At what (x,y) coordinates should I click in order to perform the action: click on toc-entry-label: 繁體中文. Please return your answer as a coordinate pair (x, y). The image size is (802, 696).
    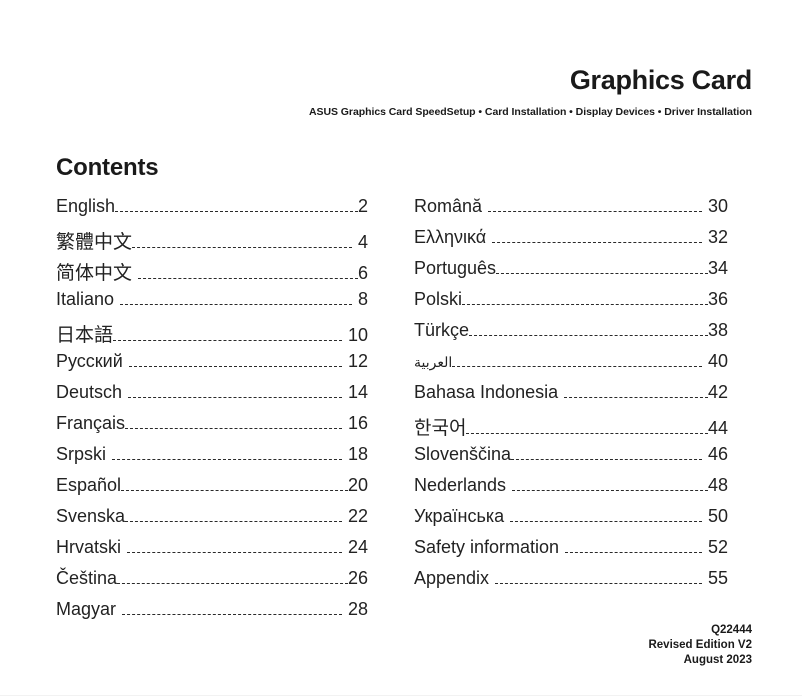
    Looking at the image, I should click on (94, 242).